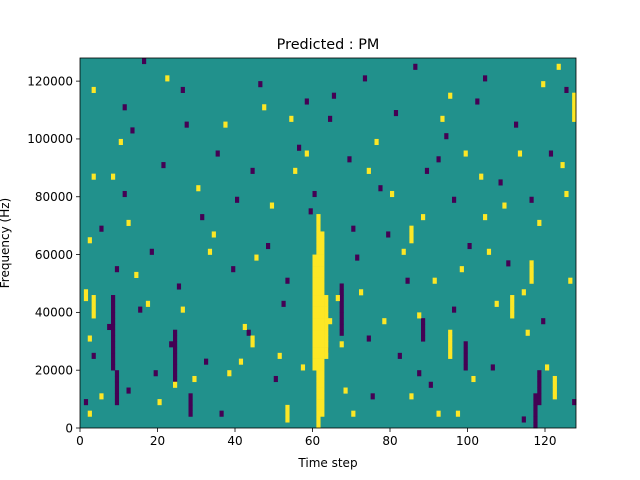 This screenshot has width=640, height=480. What do you see at coordinates (50, 81) in the screenshot?
I see `y-tick-label: 120000` at bounding box center [50, 81].